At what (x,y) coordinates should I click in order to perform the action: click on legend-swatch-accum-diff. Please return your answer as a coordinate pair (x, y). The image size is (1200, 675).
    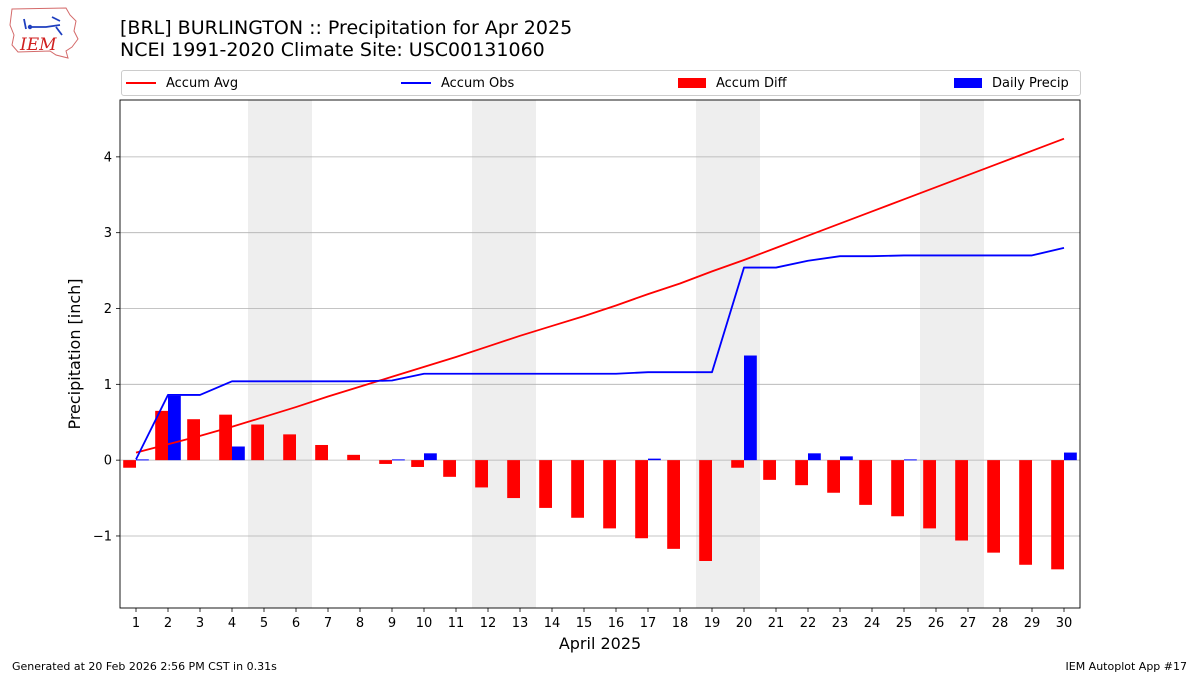
    Looking at the image, I should click on (692, 83).